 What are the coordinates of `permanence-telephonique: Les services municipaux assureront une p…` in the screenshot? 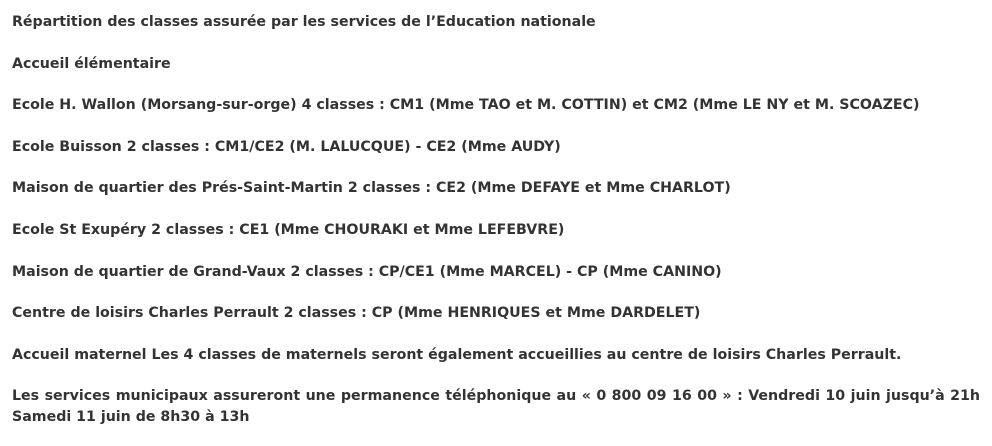 It's located at (496, 407).